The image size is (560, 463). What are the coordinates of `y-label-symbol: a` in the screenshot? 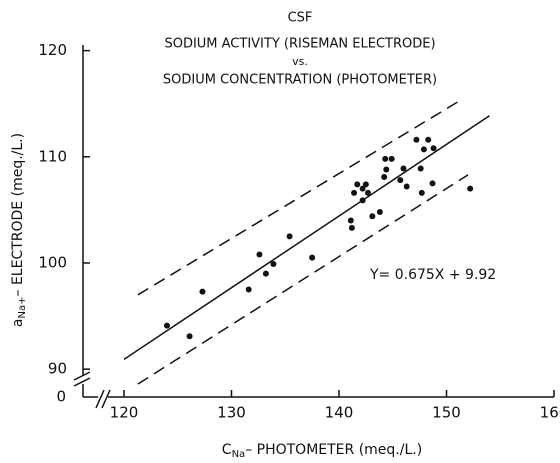 It's located at (18, 322).